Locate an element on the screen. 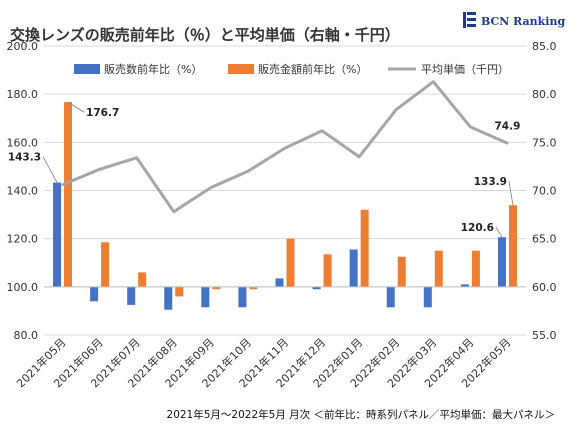  data-label: 133.9 is located at coordinates (490, 182).